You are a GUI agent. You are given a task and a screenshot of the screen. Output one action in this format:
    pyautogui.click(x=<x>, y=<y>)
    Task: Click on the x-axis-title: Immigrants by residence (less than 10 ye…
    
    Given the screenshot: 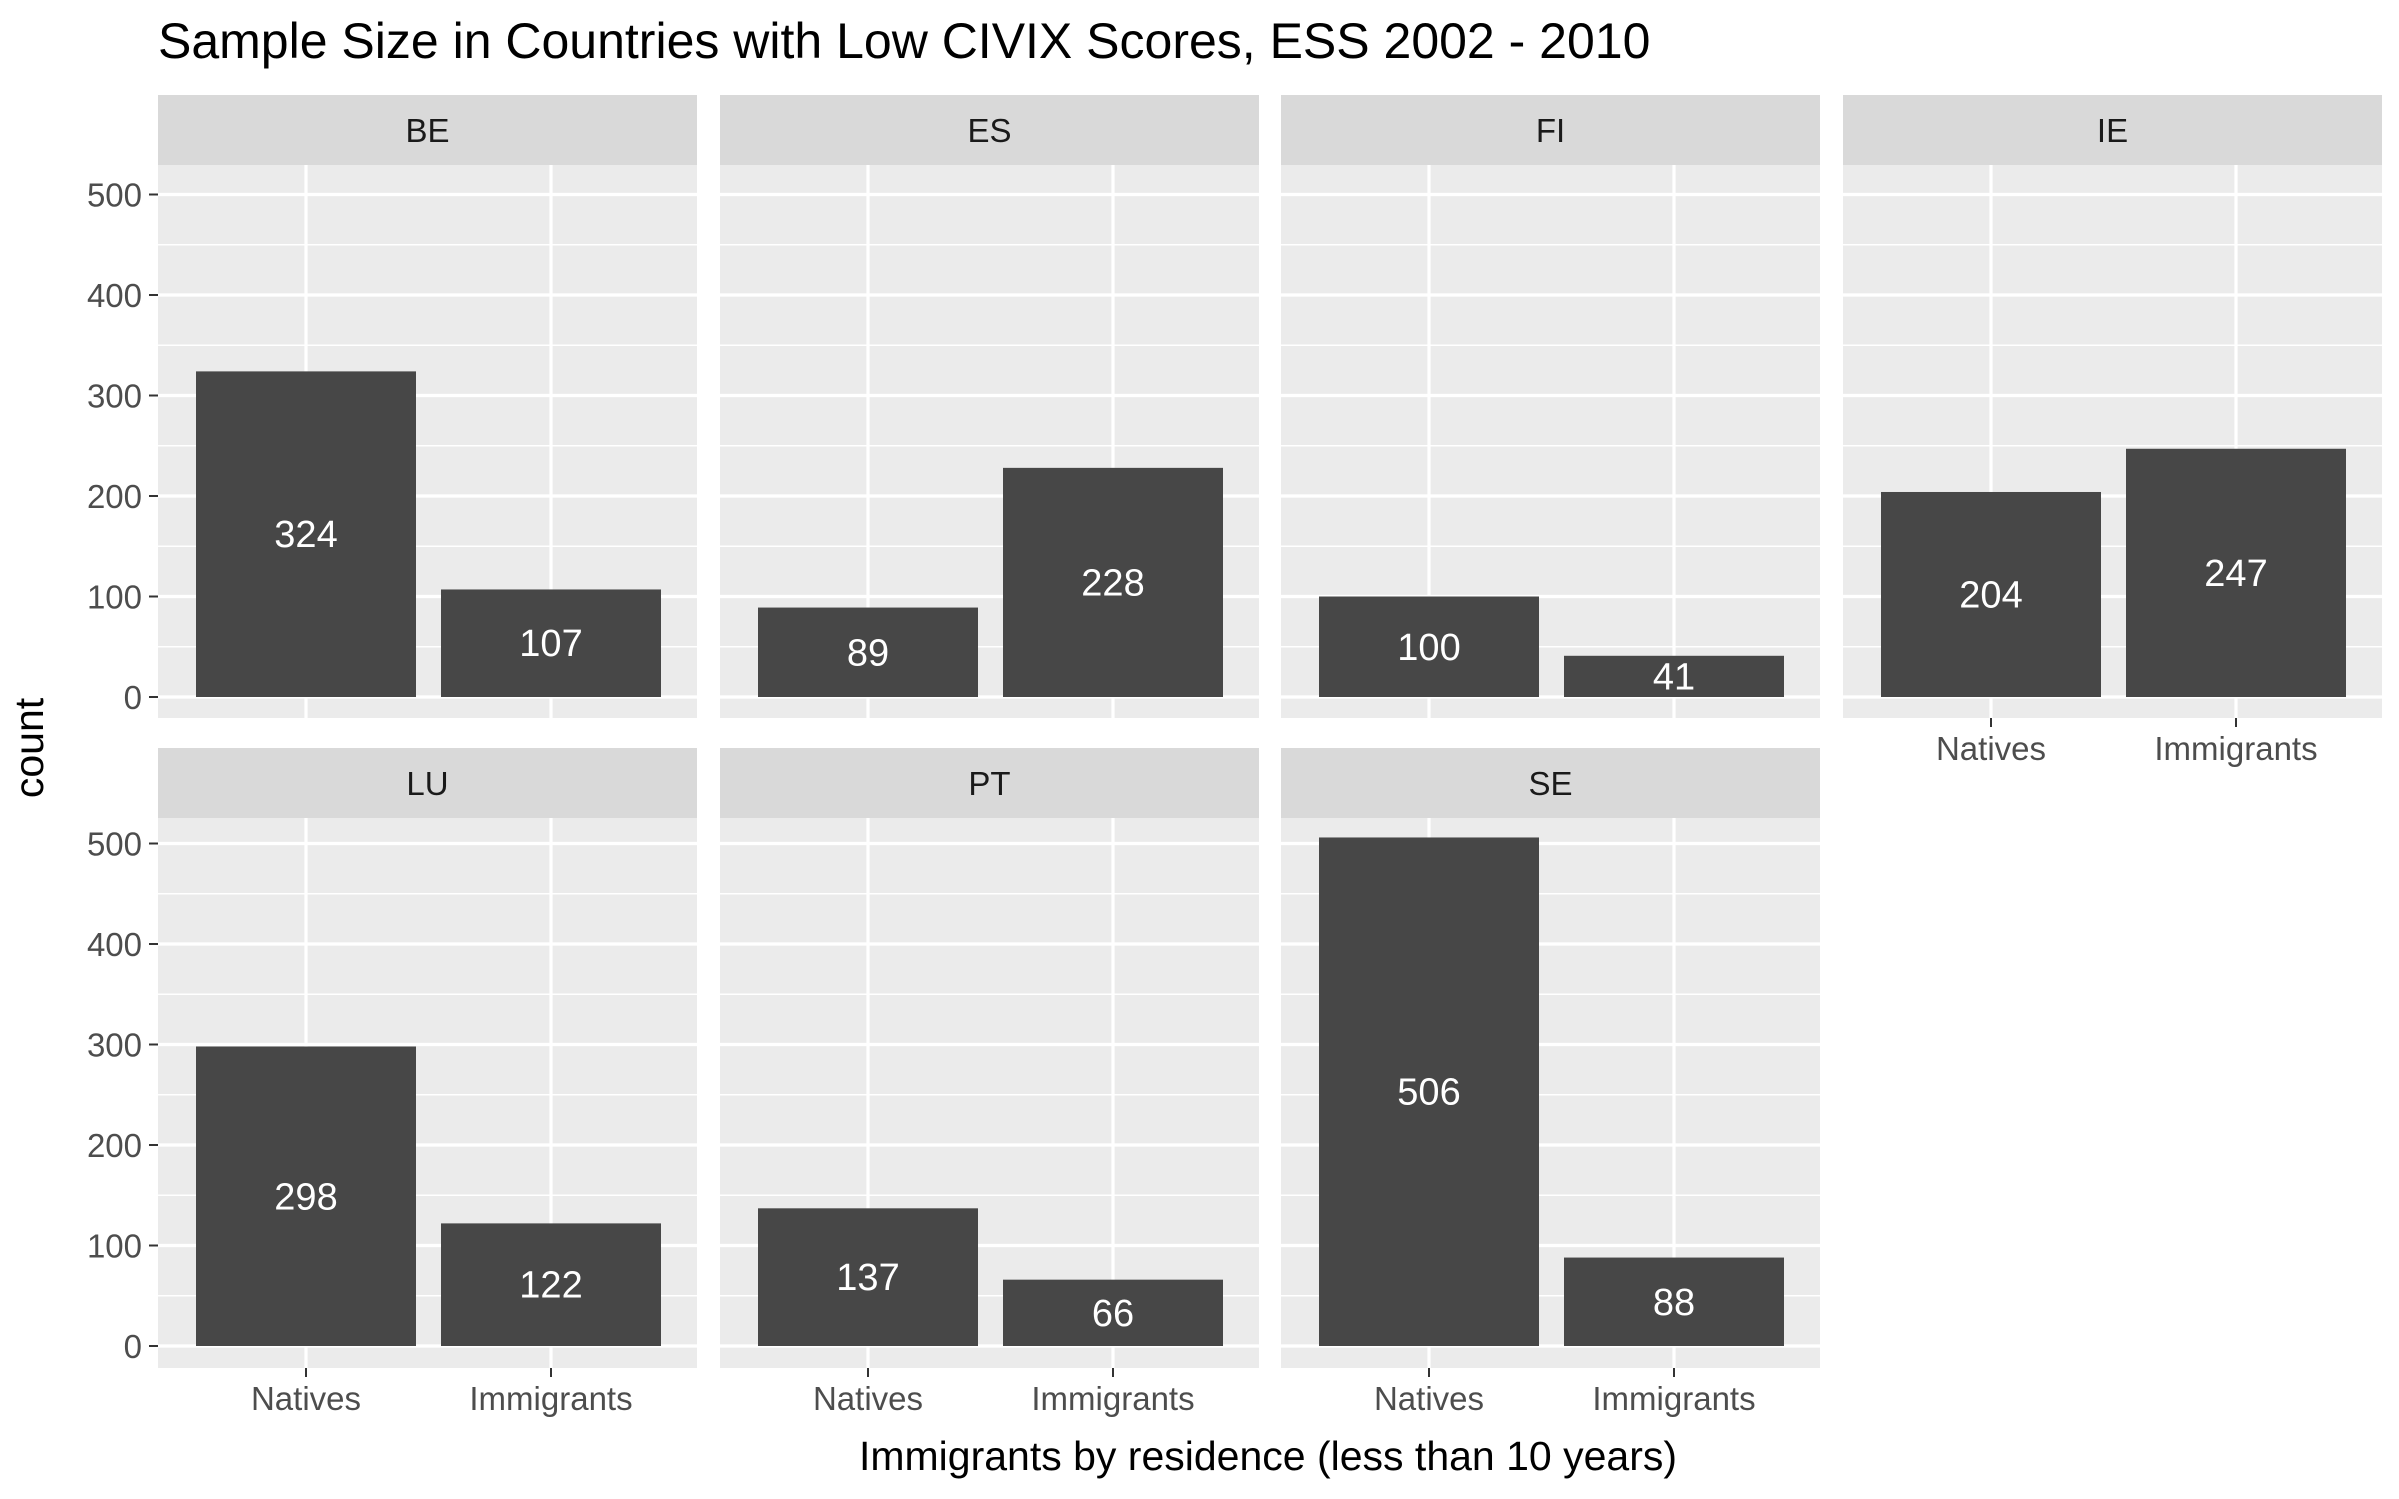 What is the action you would take?
    pyautogui.click(x=1268, y=1456)
    